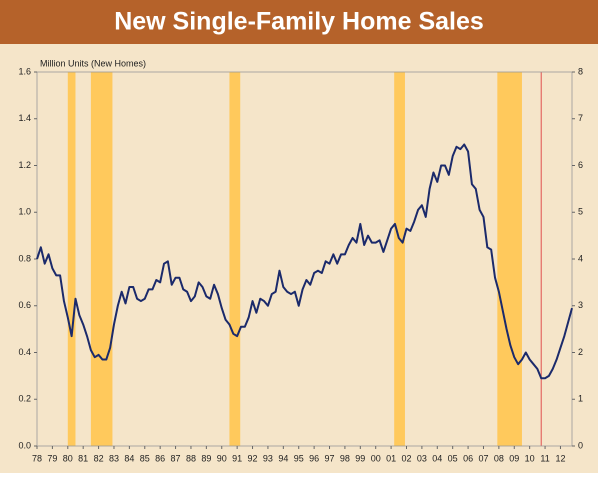  I want to click on x-tick-label: 89, so click(206, 458).